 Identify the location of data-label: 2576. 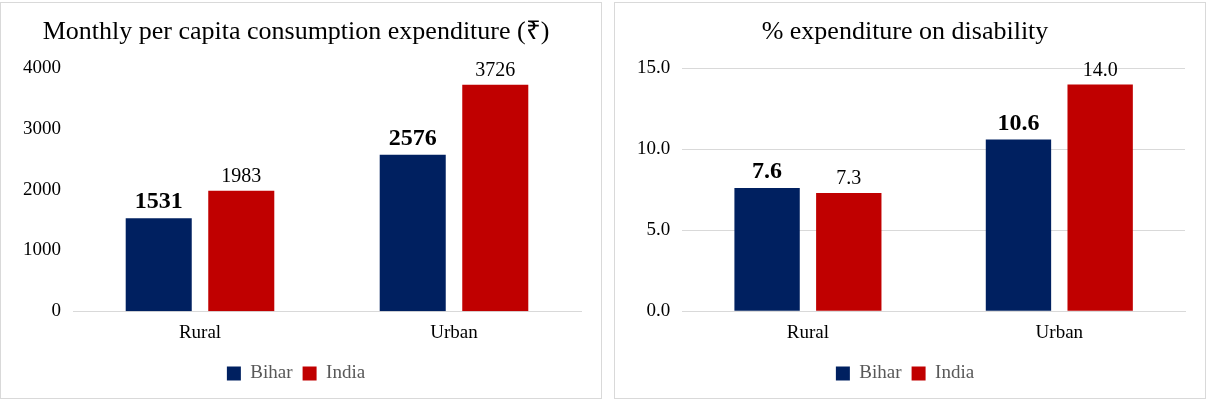
(412, 136).